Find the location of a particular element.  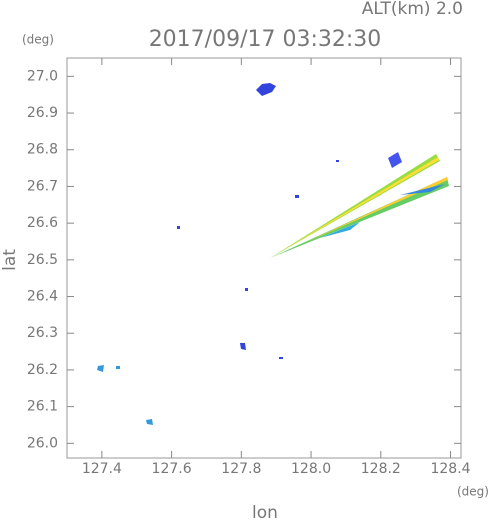

y-tick-label: 26.0 is located at coordinates (42, 443).